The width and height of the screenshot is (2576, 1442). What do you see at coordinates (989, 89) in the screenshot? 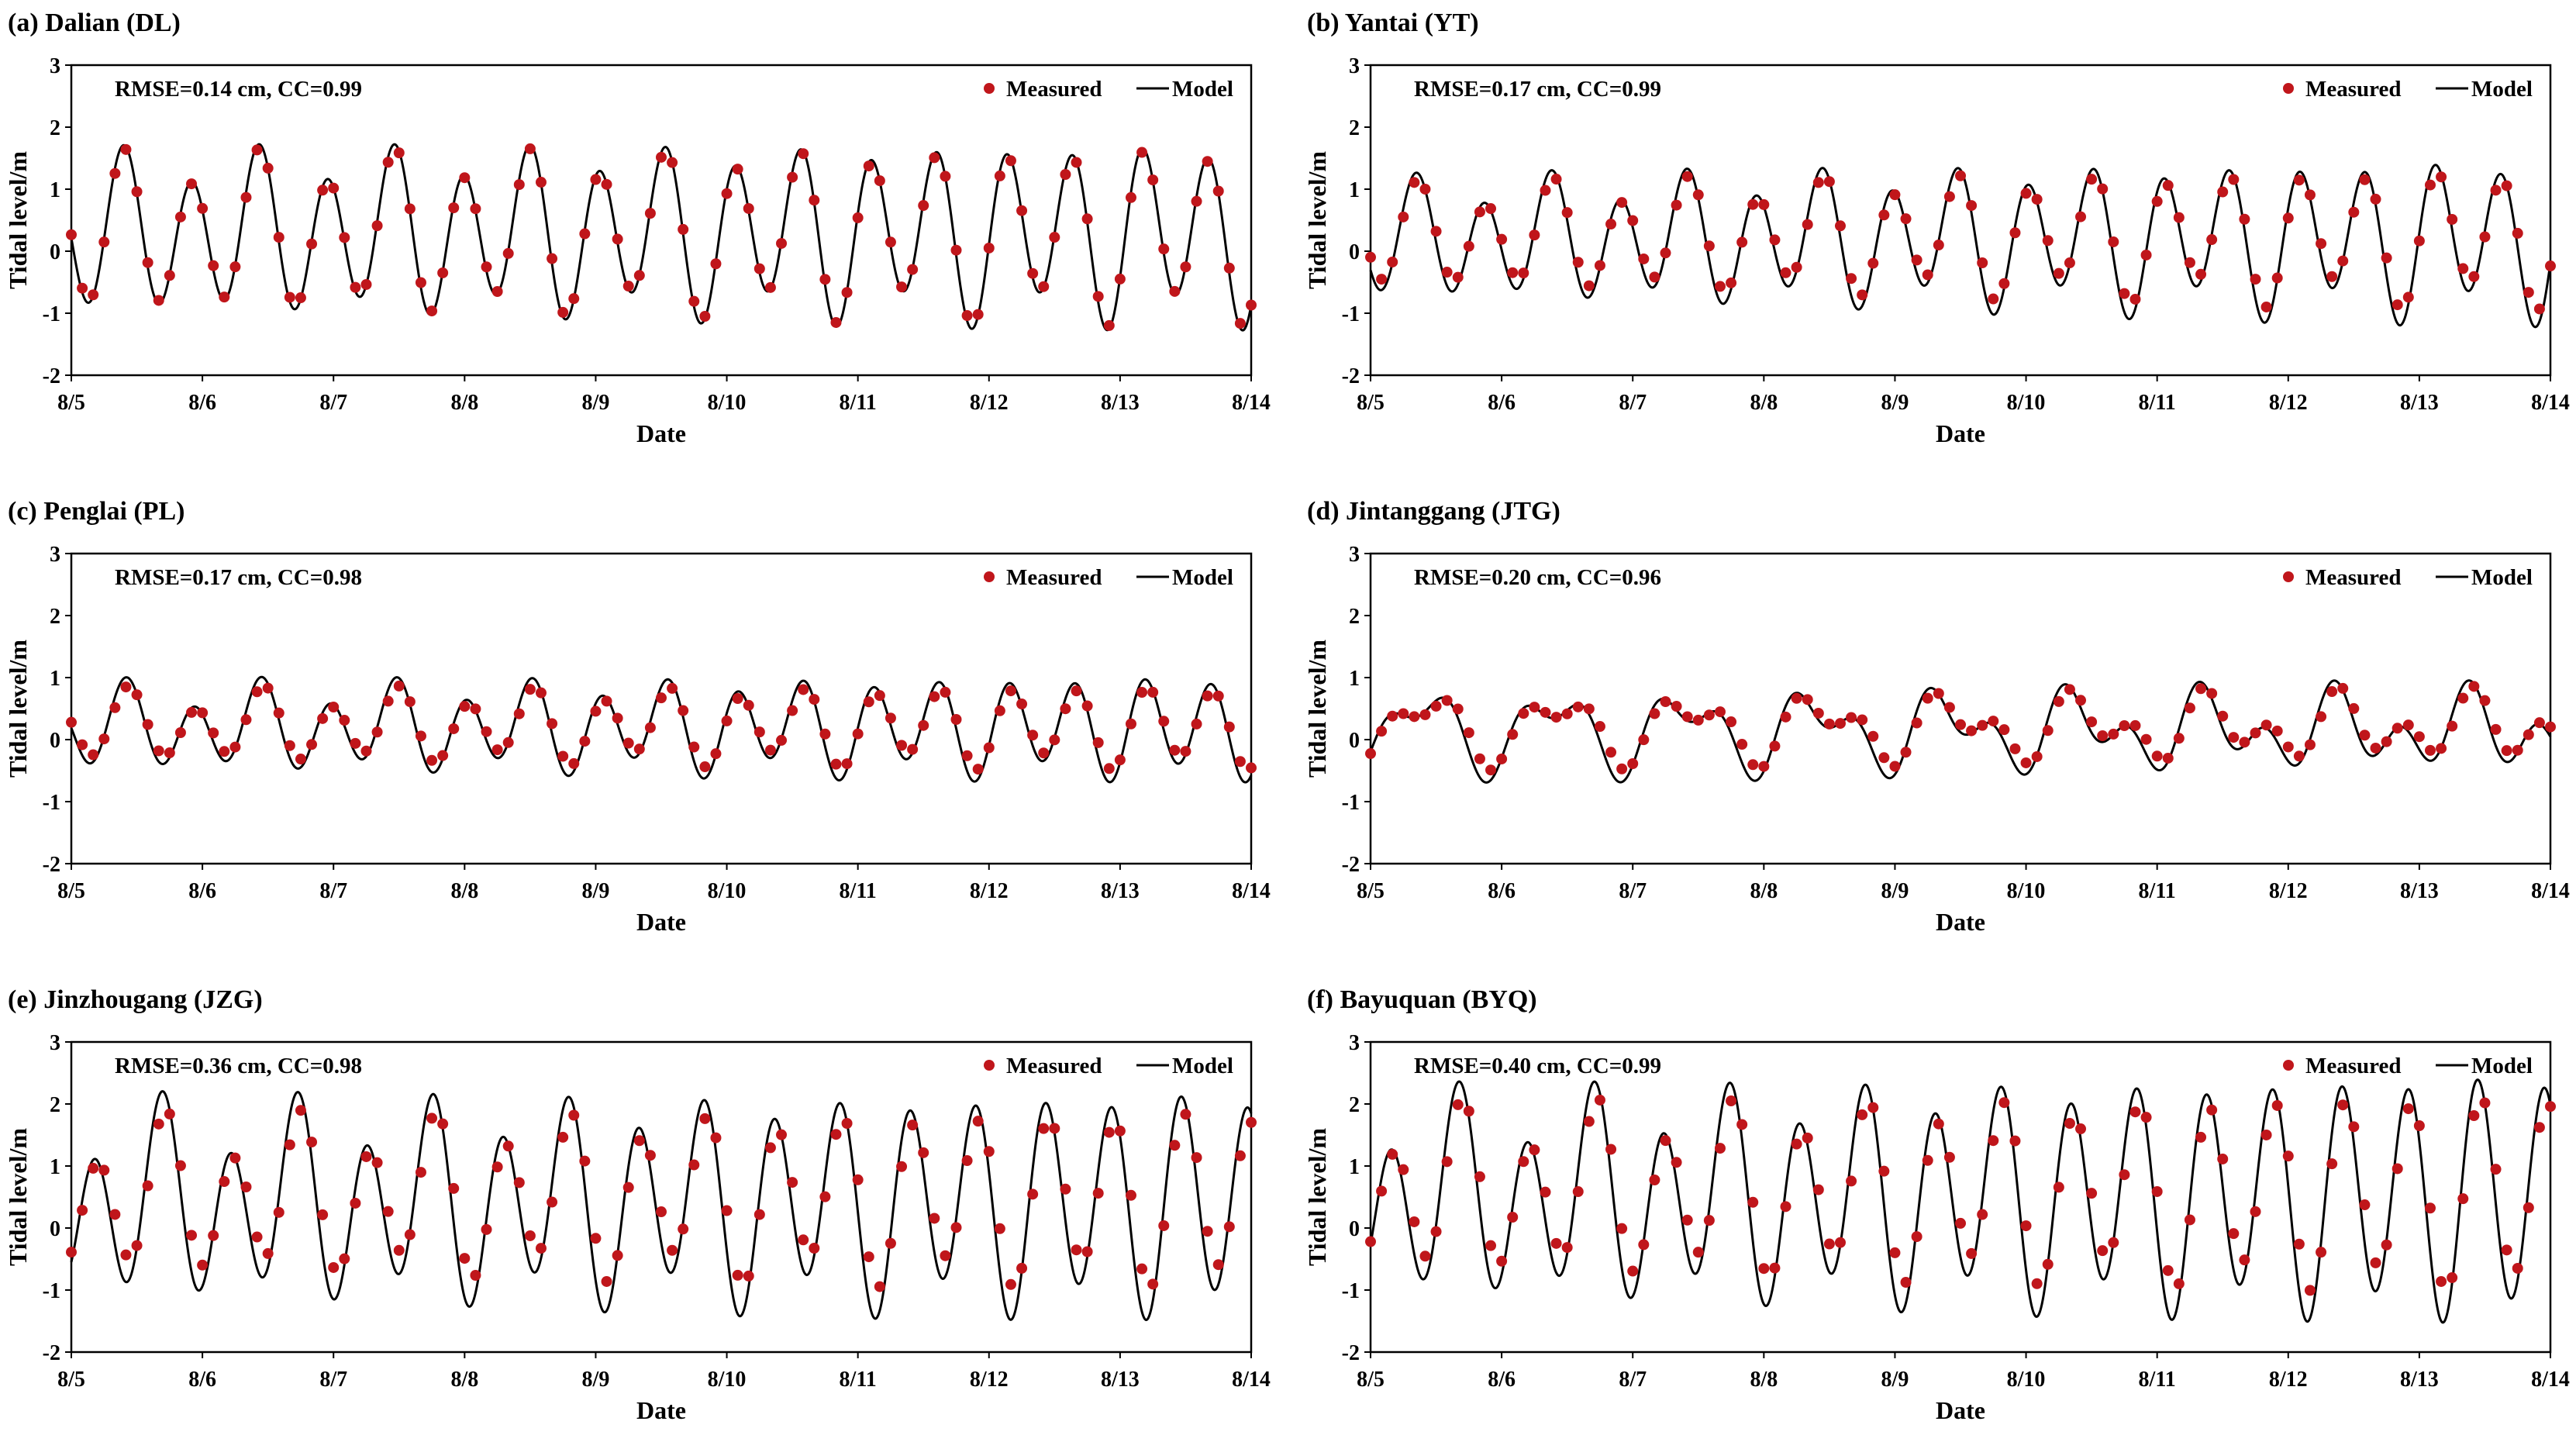
I see `legend-measured-marker` at bounding box center [989, 89].